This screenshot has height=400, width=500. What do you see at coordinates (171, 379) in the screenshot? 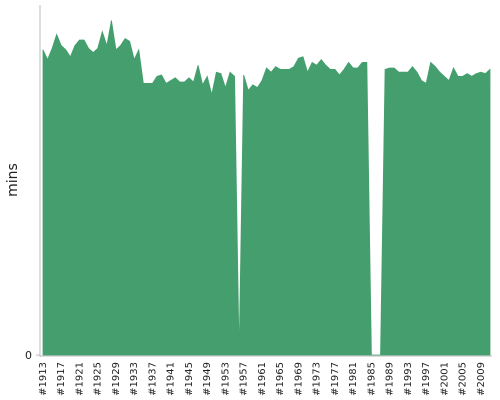
I see `x-tick-label: #1941` at bounding box center [171, 379].